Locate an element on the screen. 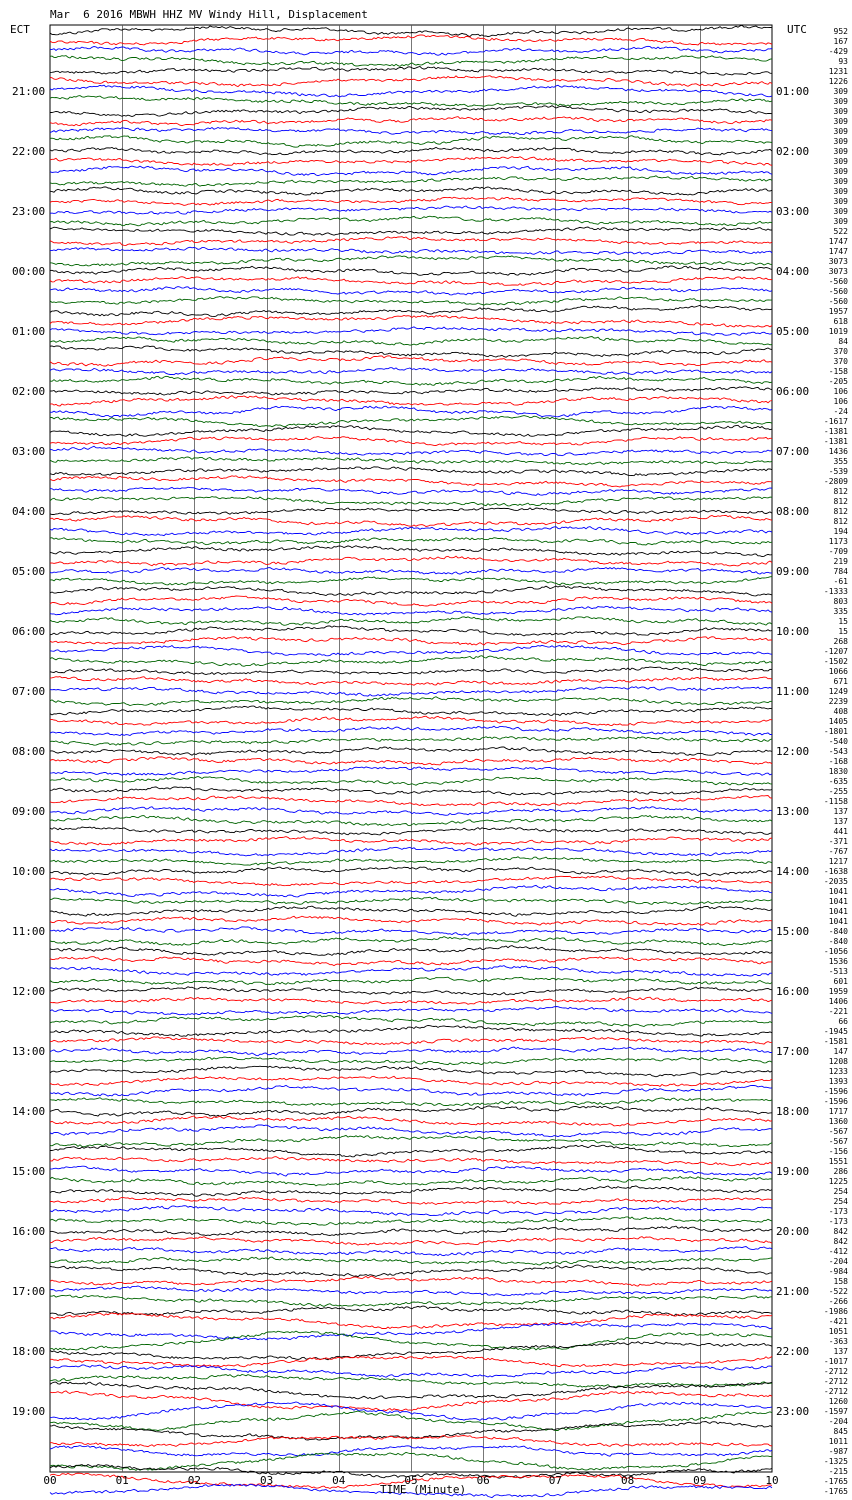 The image size is (852, 1500). trace-offset-label: 803 is located at coordinates (840, 601).